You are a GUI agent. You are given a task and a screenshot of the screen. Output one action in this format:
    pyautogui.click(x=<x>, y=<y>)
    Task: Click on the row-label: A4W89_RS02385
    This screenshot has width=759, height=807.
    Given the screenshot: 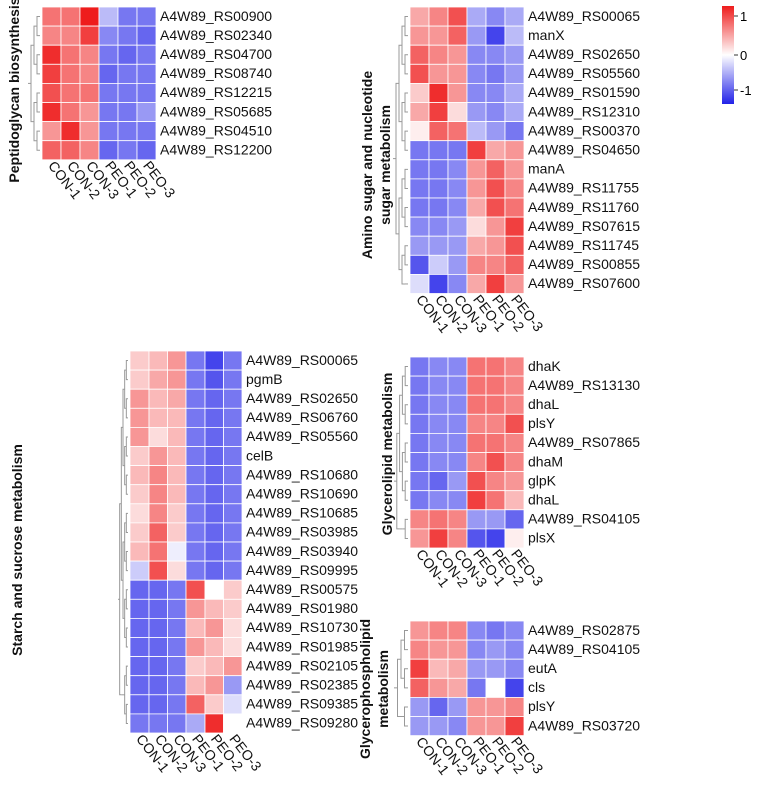 What is the action you would take?
    pyautogui.click(x=302, y=684)
    